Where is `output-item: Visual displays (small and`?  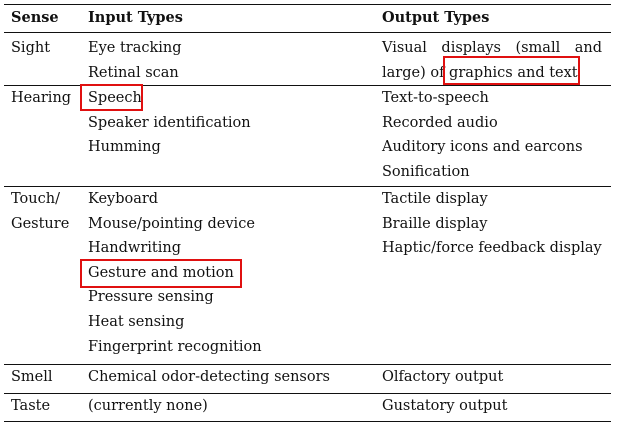
output-item: Visual displays (small and is located at coordinates (492, 48).